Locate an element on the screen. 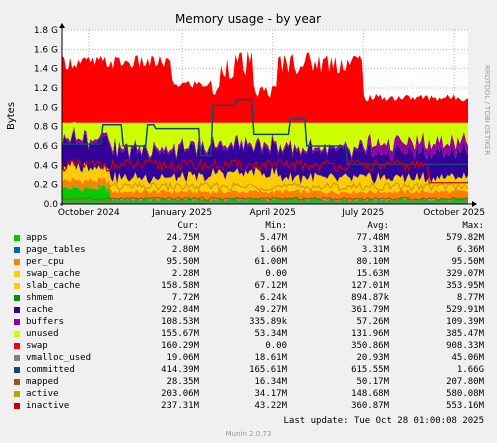  legend-cur: 414.39M is located at coordinates (180, 370).